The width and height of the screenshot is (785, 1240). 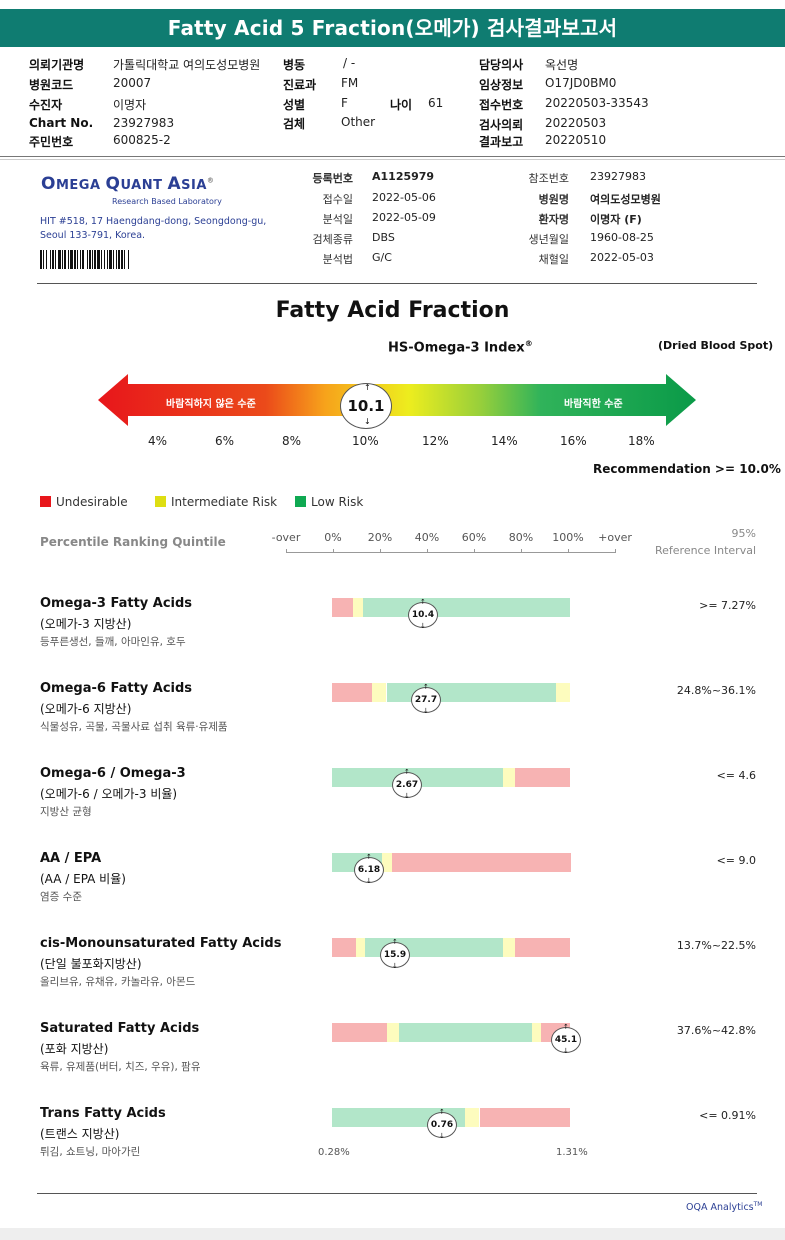 What do you see at coordinates (736, 775) in the screenshot?
I see `row-reference-interval: <= 4.6` at bounding box center [736, 775].